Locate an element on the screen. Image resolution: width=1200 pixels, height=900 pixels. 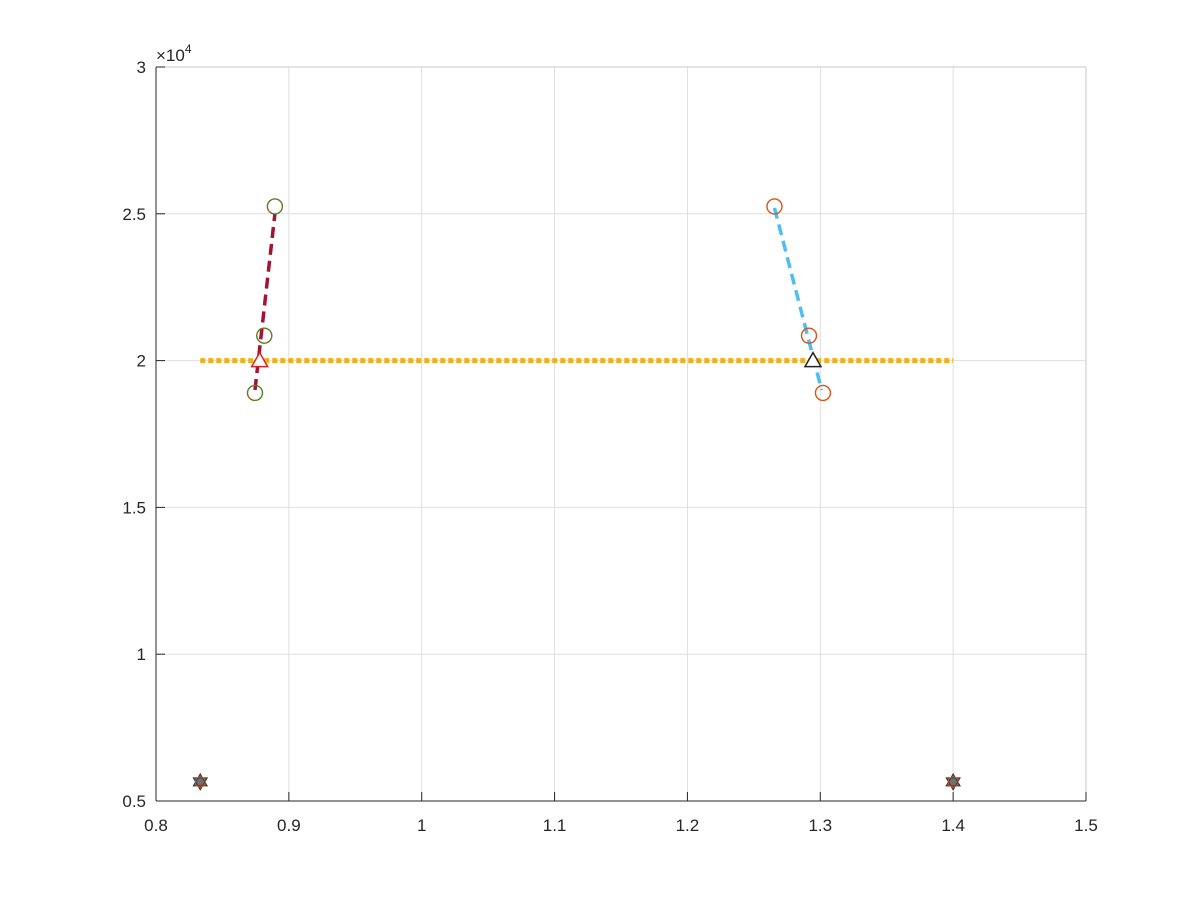
y-exponent-label: ×10⁴ is located at coordinates (174, 53).